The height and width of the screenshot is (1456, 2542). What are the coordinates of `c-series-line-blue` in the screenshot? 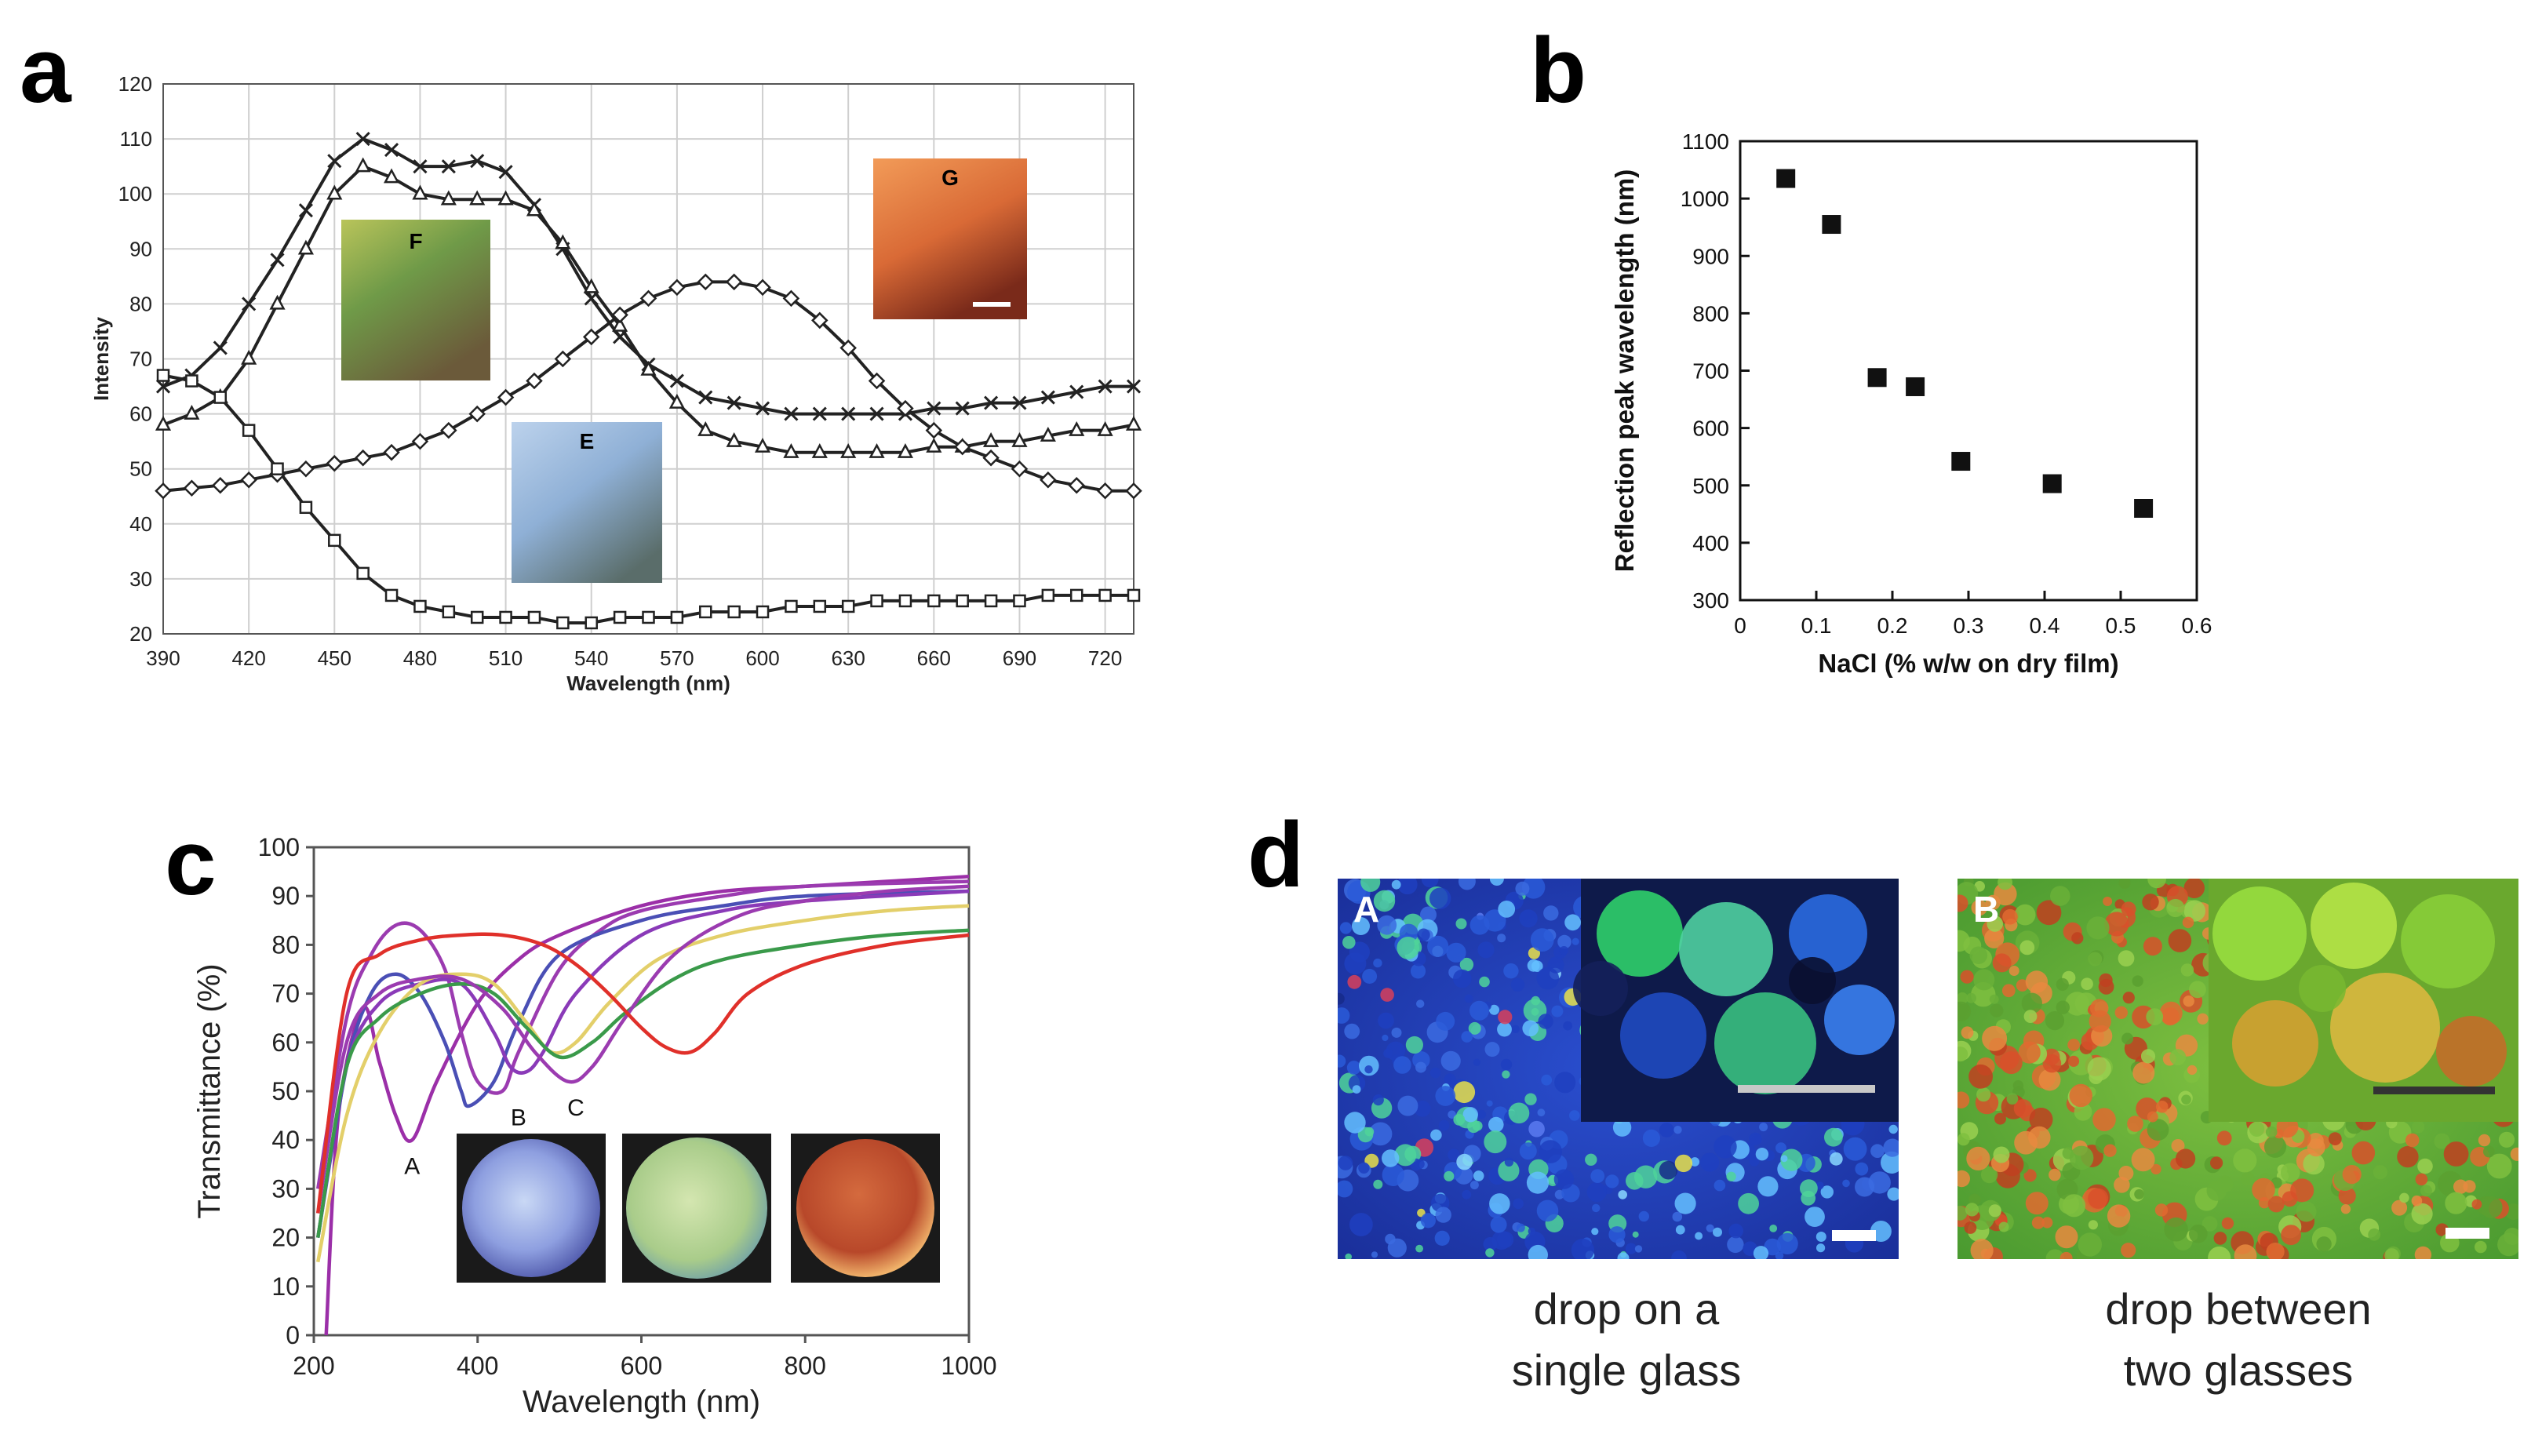 It's located at (642, 1063).